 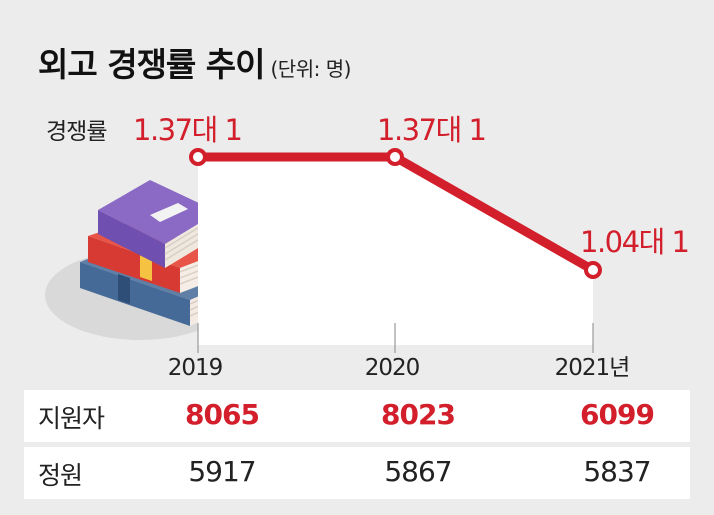 What do you see at coordinates (617, 414) in the screenshot?
I see `applicants-2021: 6099` at bounding box center [617, 414].